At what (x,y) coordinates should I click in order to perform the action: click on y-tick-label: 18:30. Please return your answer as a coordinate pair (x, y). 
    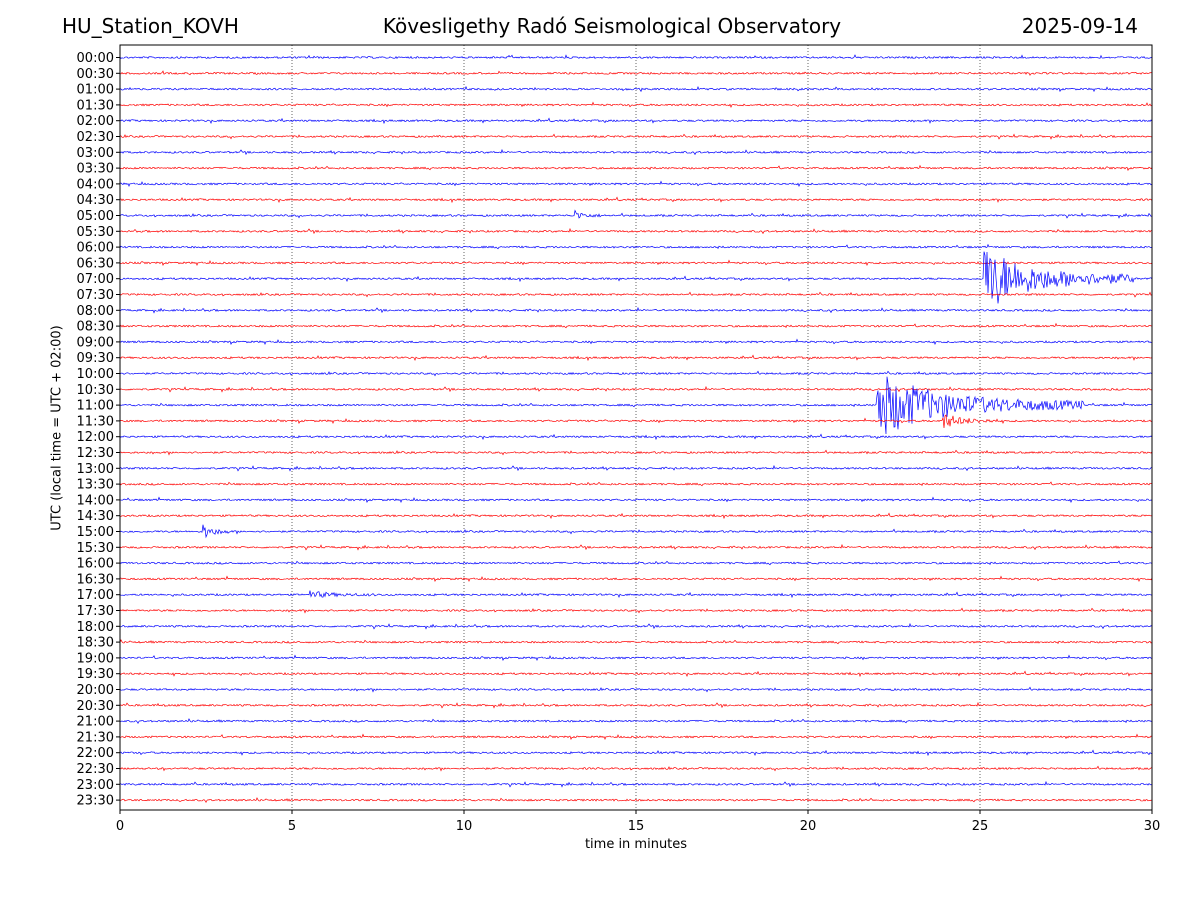
    Looking at the image, I should click on (95, 643).